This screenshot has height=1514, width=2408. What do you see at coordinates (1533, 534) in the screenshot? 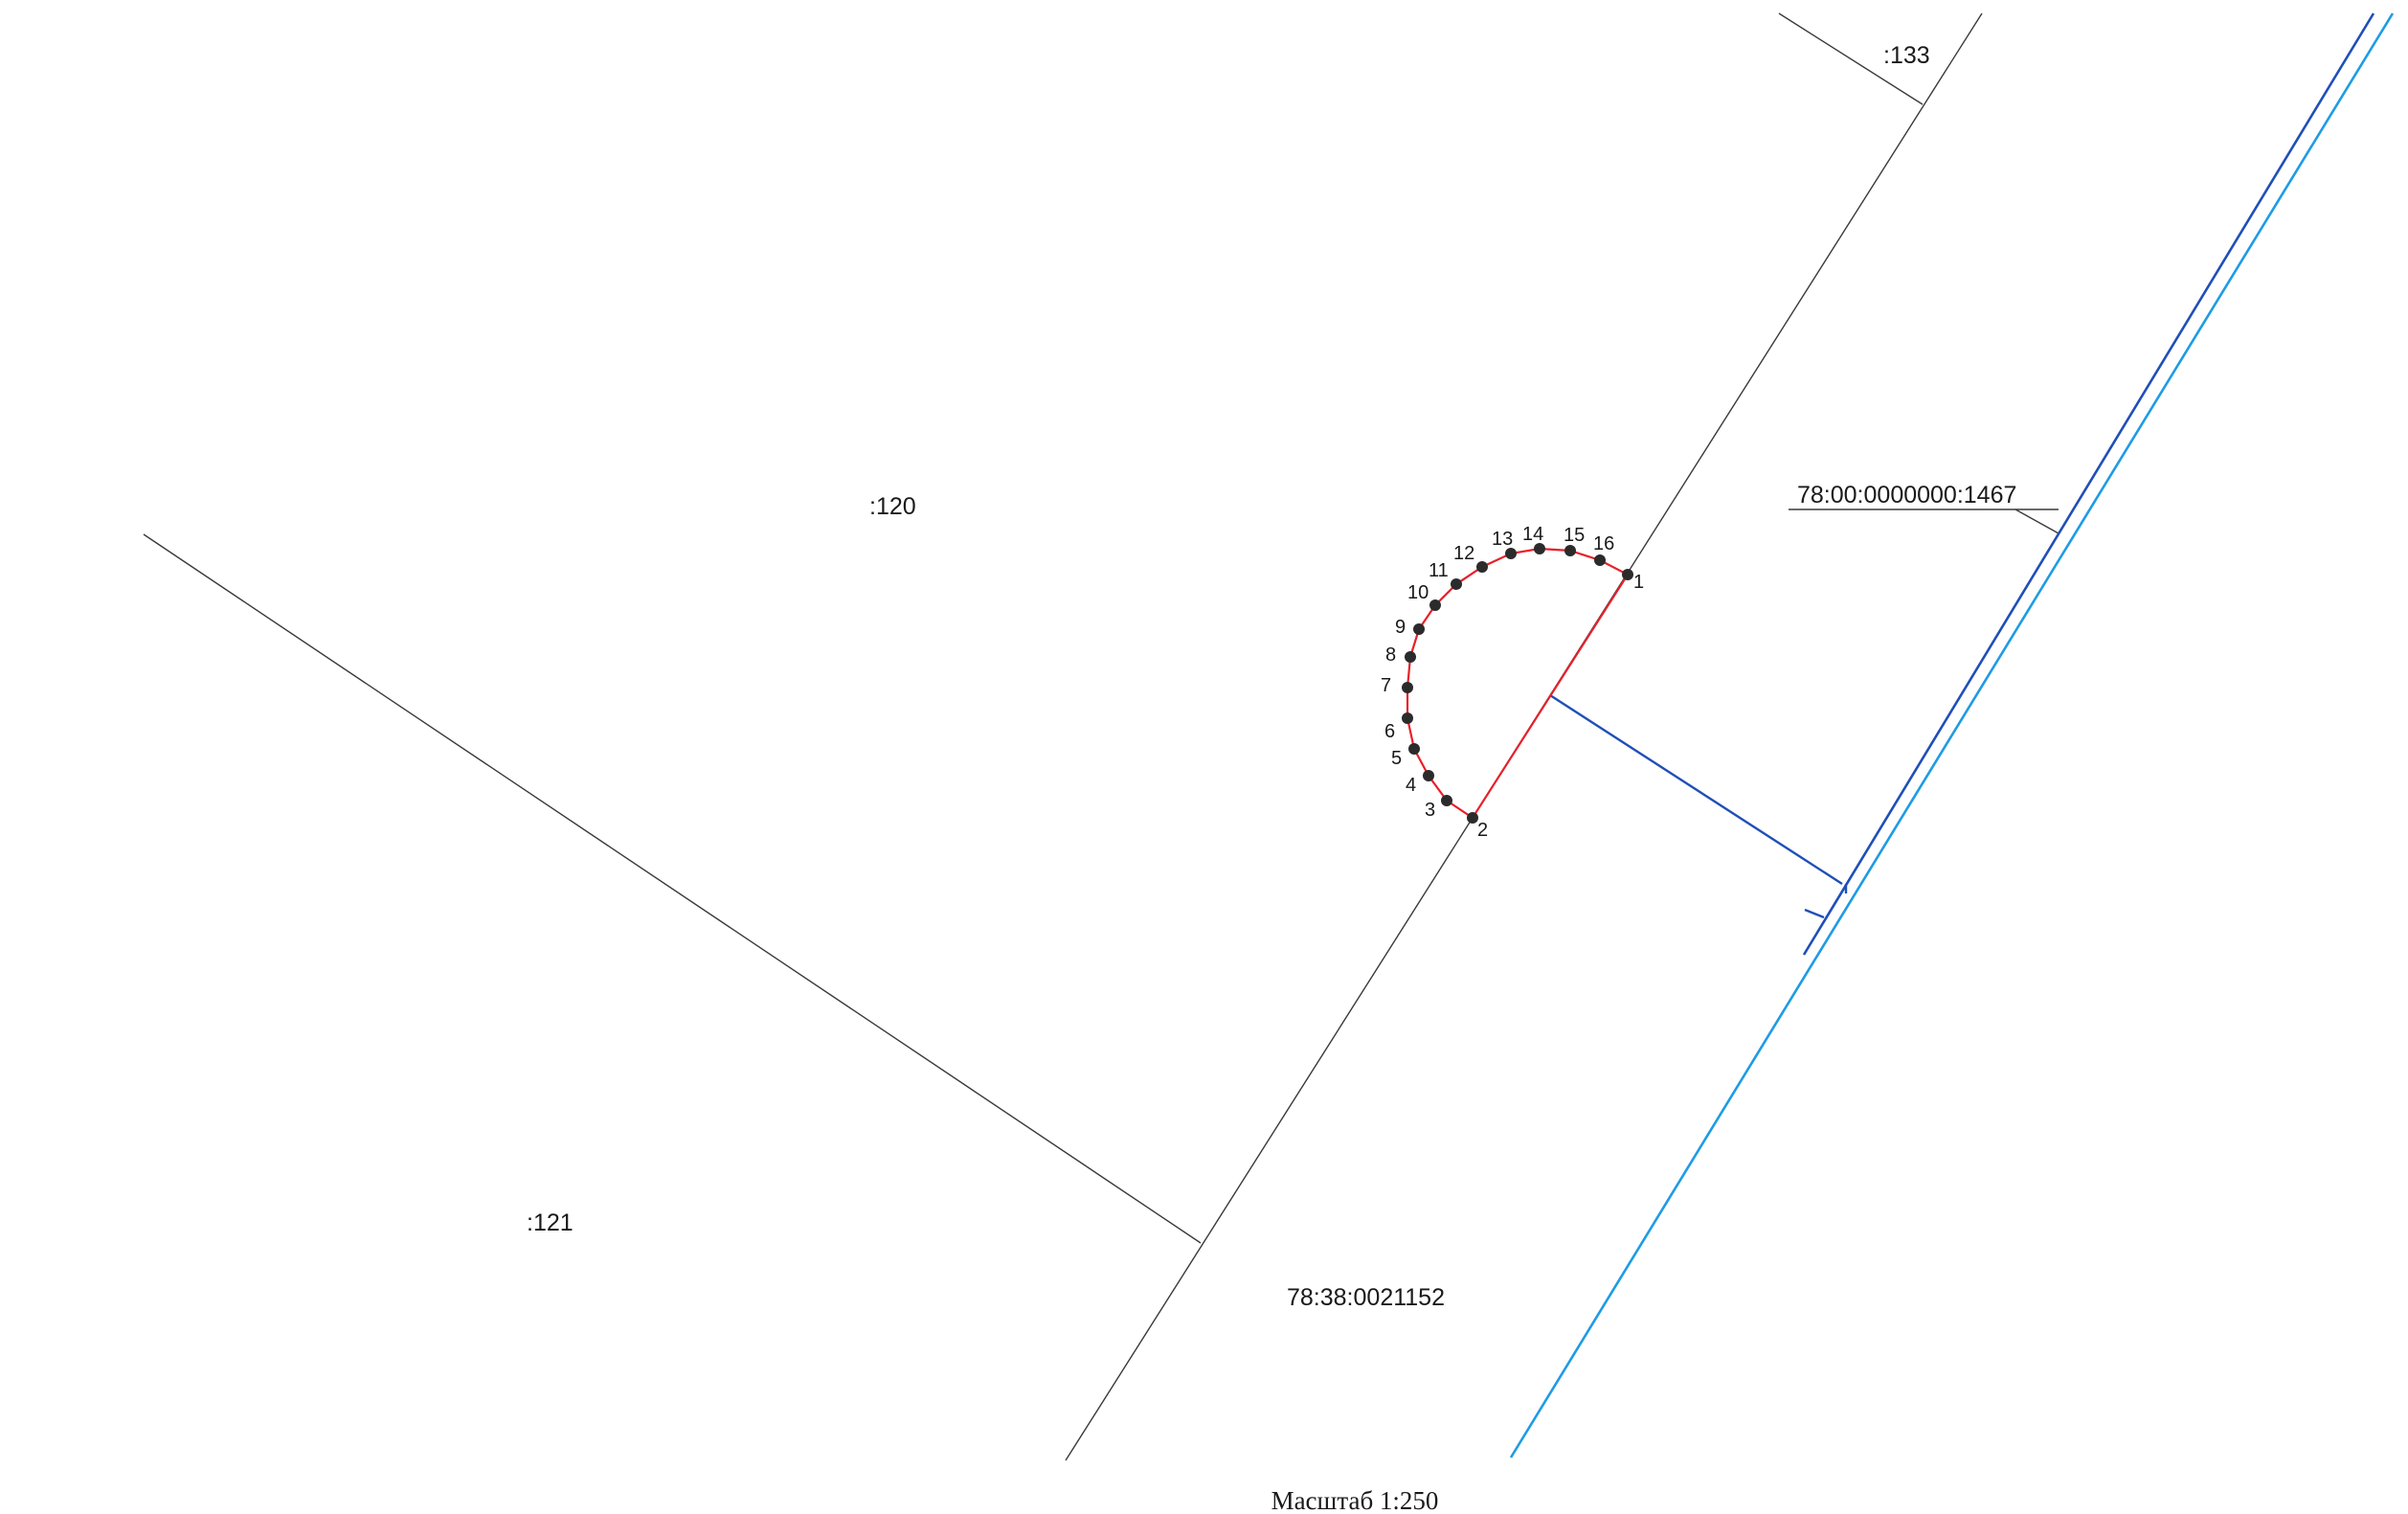
I see `vertex-label-14: 14` at bounding box center [1533, 534].